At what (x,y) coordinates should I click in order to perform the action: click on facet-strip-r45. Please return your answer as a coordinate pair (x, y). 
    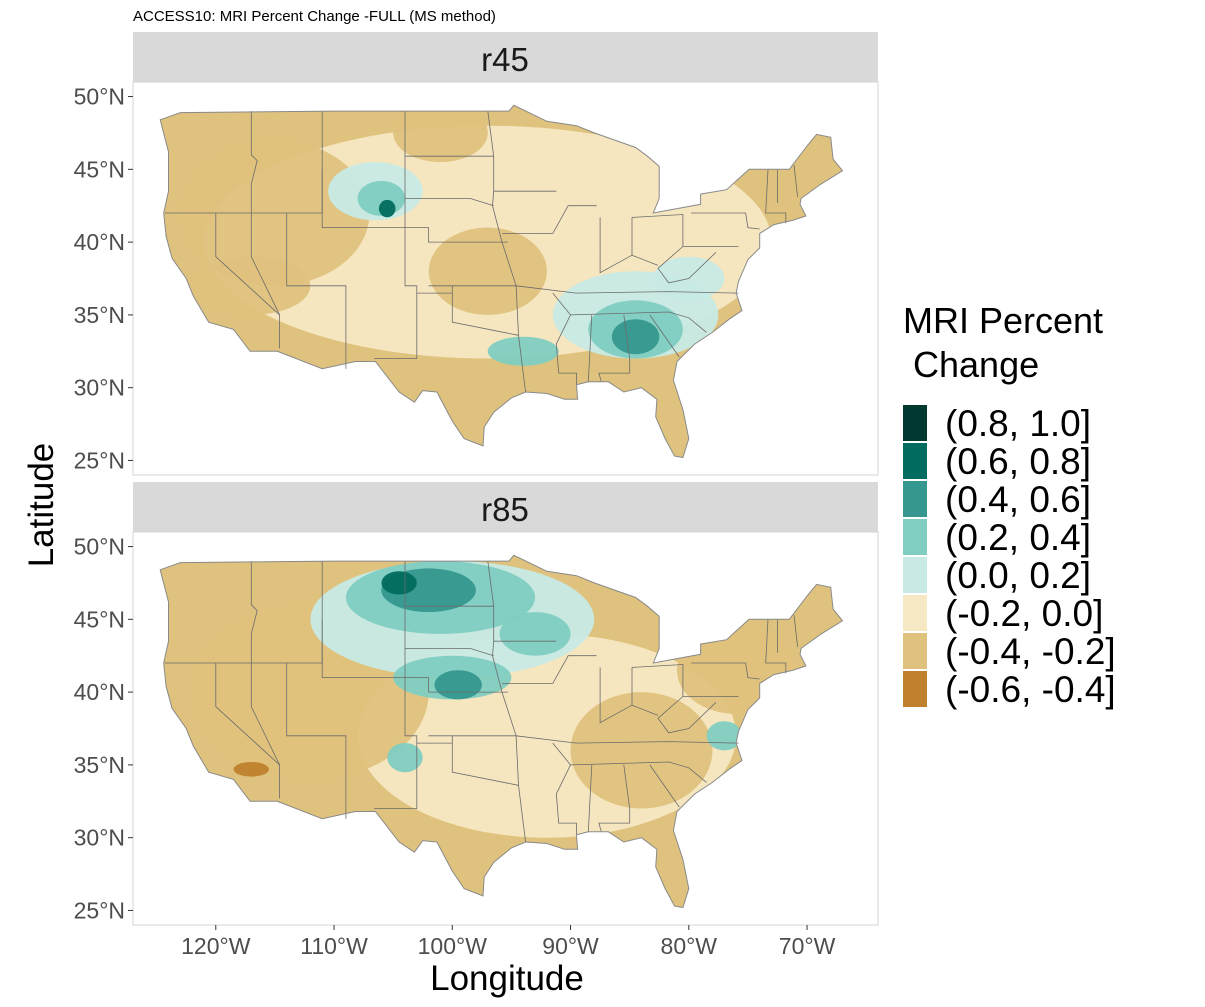
    Looking at the image, I should click on (505, 57).